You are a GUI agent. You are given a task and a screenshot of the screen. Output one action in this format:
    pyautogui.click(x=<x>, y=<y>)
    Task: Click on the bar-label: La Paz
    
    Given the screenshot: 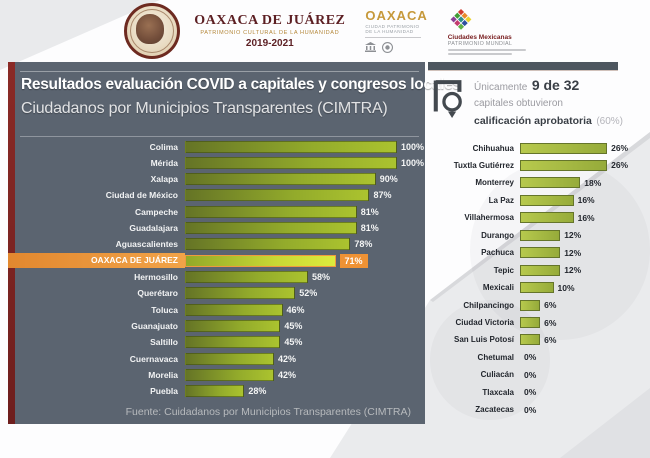 What is the action you would take?
    pyautogui.click(x=501, y=200)
    